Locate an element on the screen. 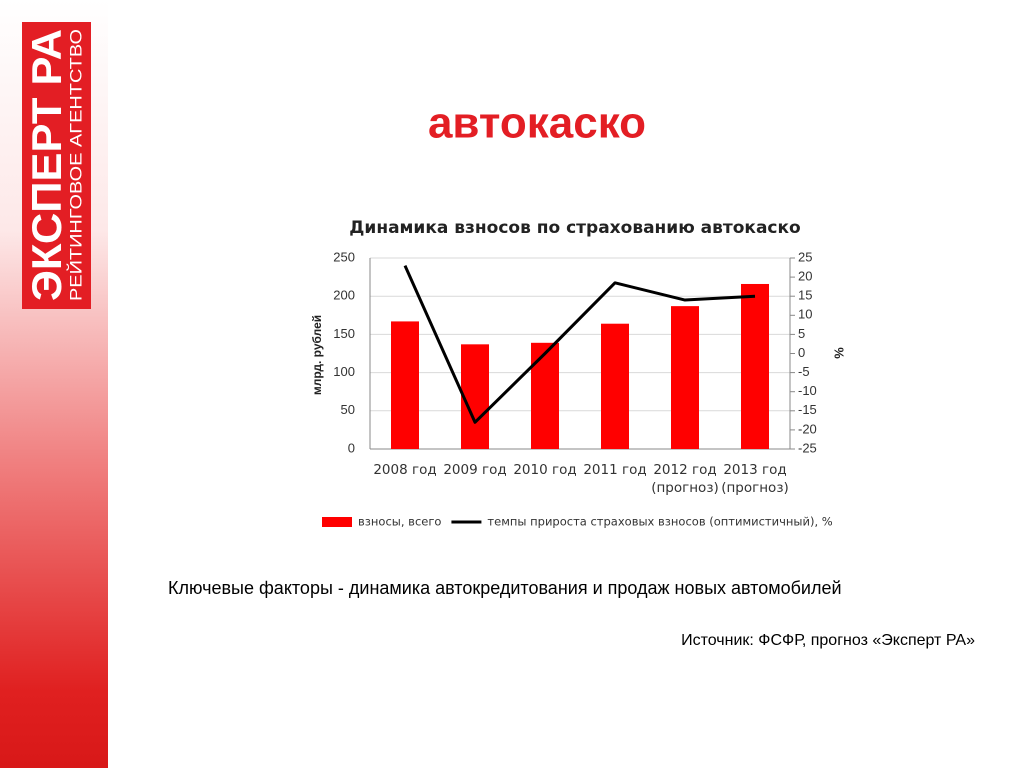  logo-name: ЭКСПЕРТ РА is located at coordinates (46, 165).